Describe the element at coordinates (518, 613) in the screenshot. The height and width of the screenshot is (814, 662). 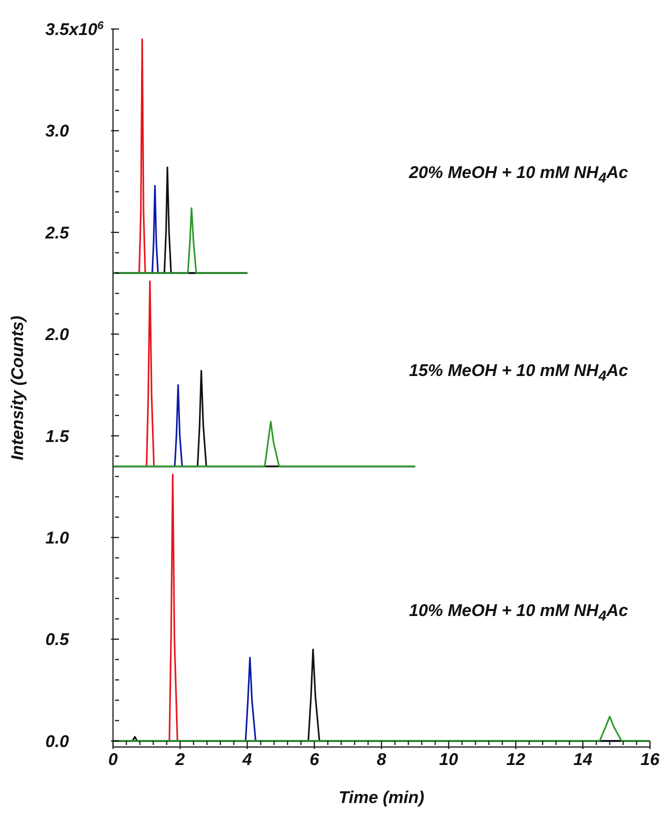
I see `annotation: 10% MeOH + 10 mM NH$_{4}$Ac` at that location.